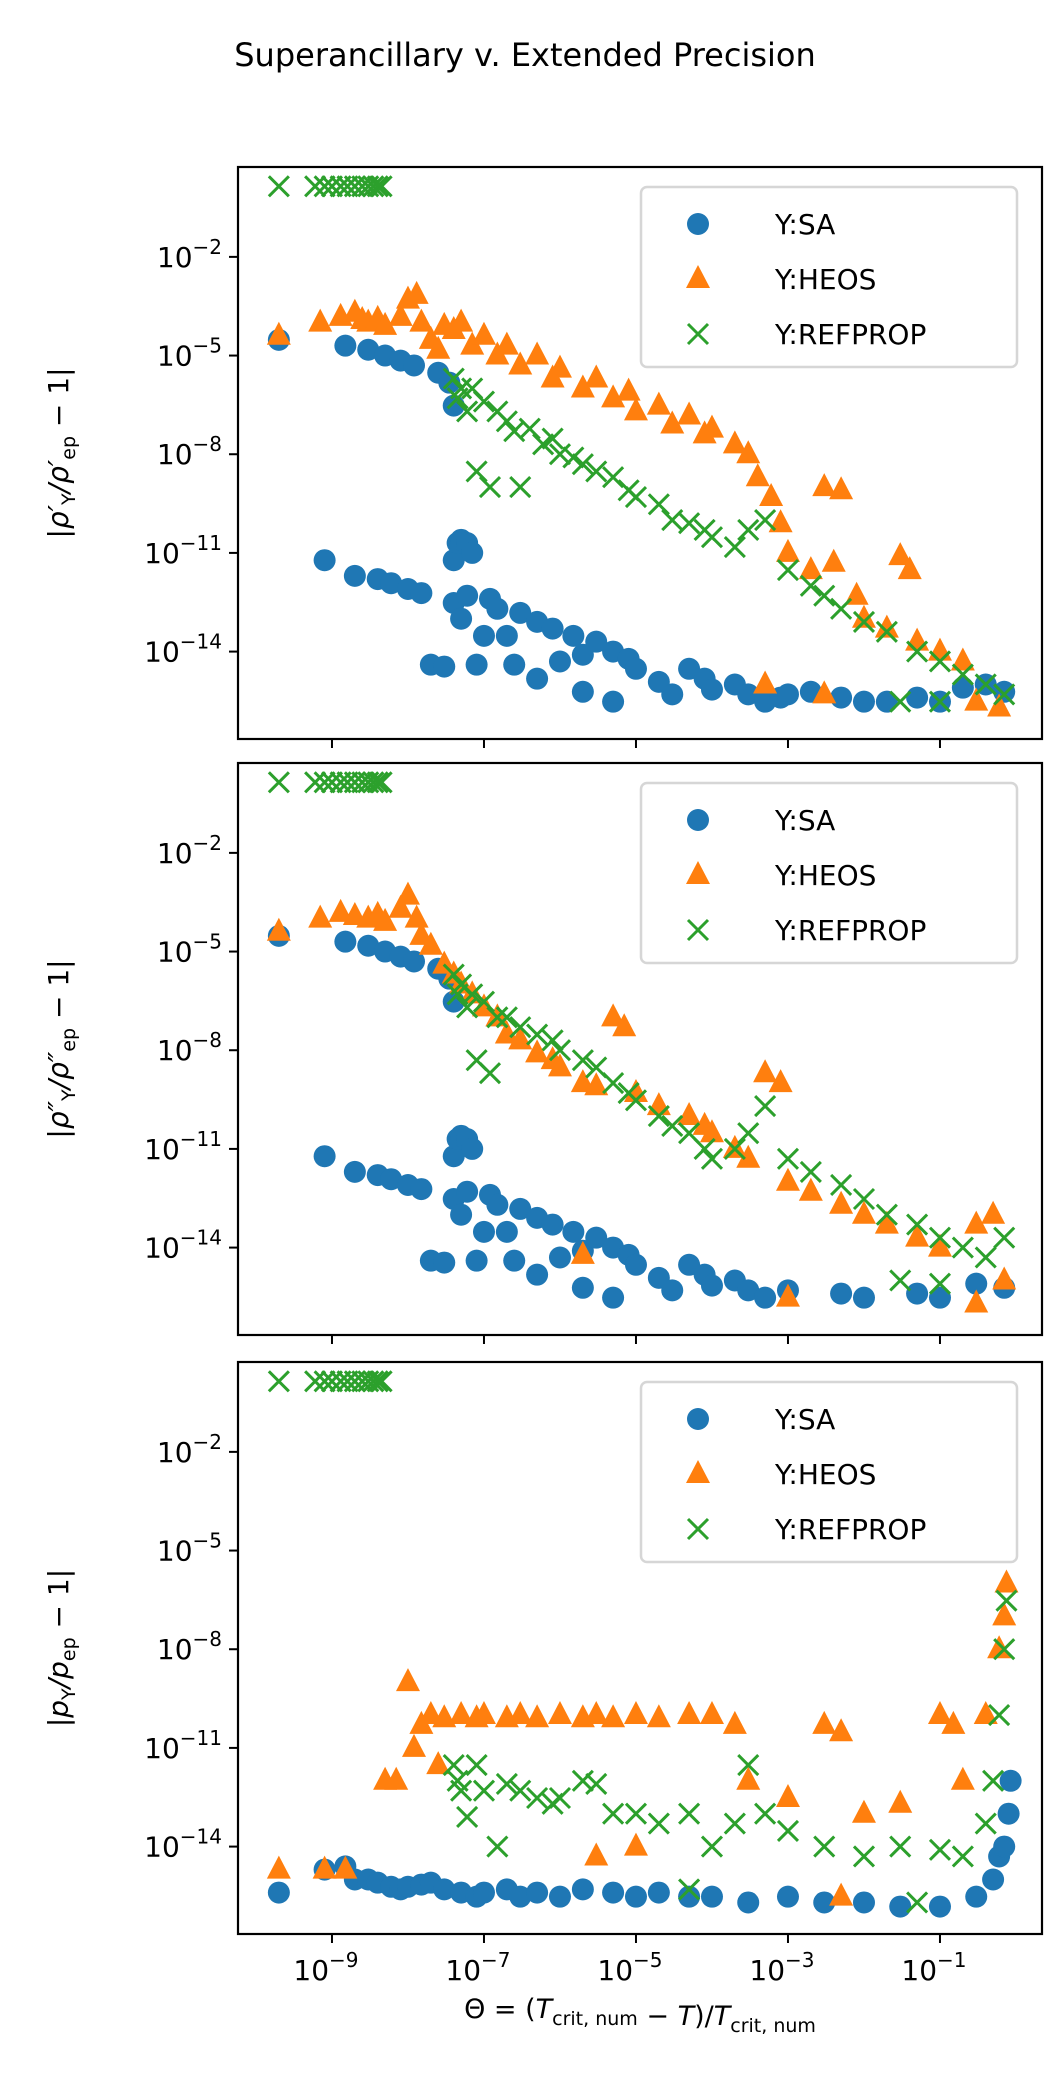 This screenshot has width=1050, height=2100. I want to click on y-axis-label: |ρ″Y/ρ″ep − 1|, so click(61, 1048).